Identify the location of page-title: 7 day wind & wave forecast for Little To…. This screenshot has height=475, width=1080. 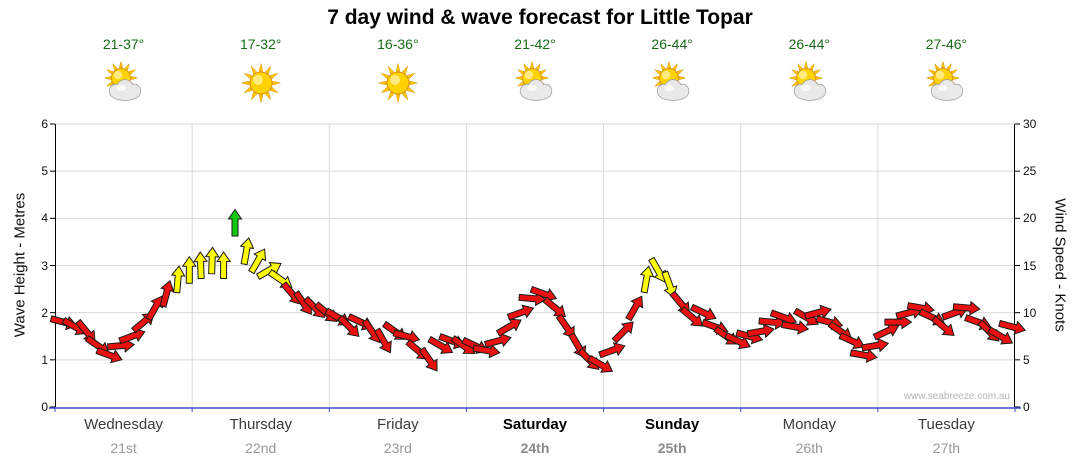
(540, 17).